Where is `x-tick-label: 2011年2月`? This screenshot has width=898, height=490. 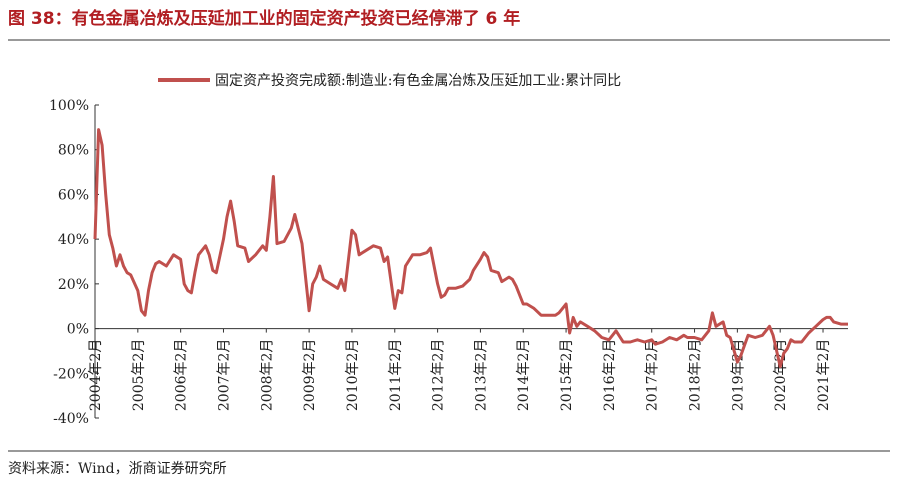 x-tick-label: 2011年2月 is located at coordinates (396, 375).